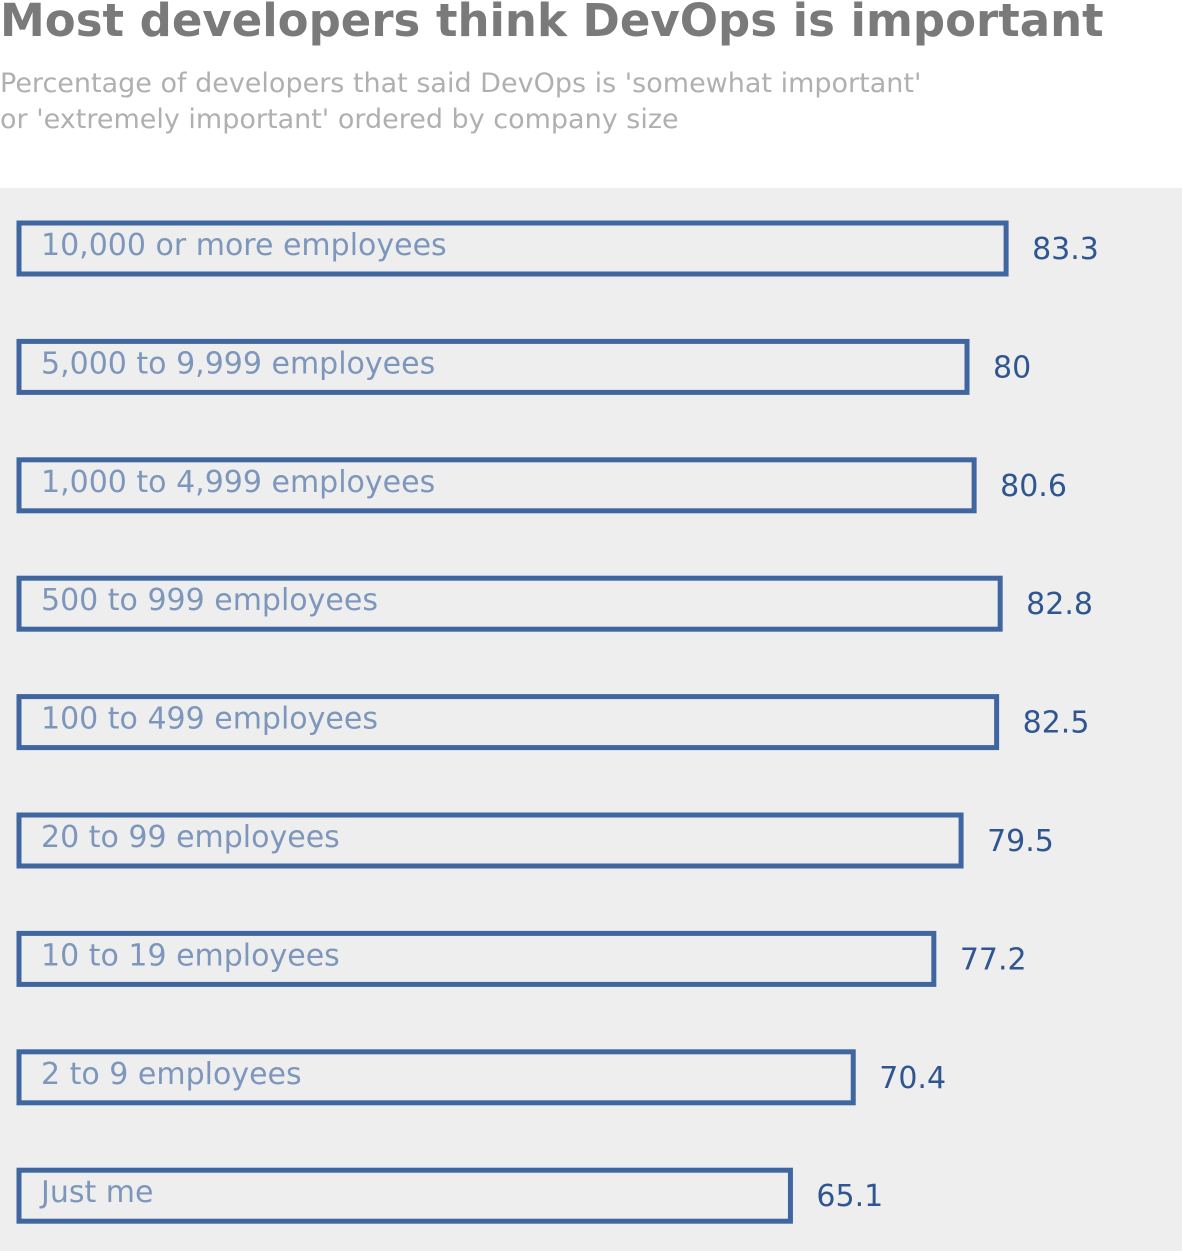 The height and width of the screenshot is (1251, 1182). I want to click on bar-group: 2 to 9 employees 70.4, so click(481, 1077).